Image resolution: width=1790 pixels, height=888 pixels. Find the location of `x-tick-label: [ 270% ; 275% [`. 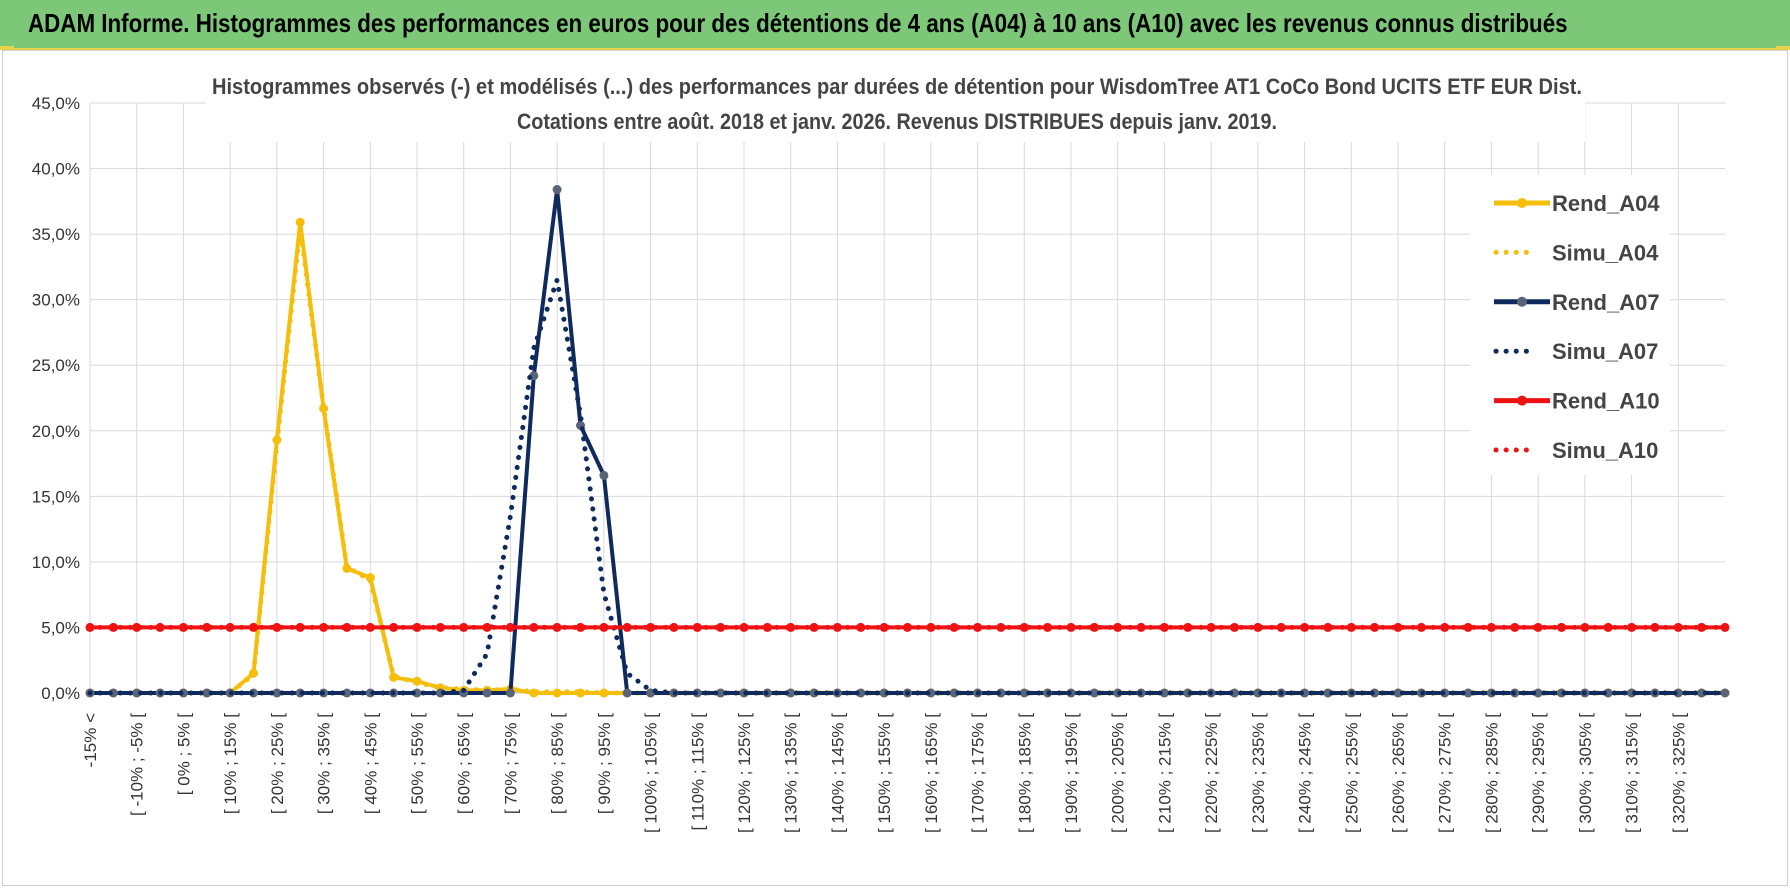

x-tick-label: [ 270% ; 275% [ is located at coordinates (1445, 773).